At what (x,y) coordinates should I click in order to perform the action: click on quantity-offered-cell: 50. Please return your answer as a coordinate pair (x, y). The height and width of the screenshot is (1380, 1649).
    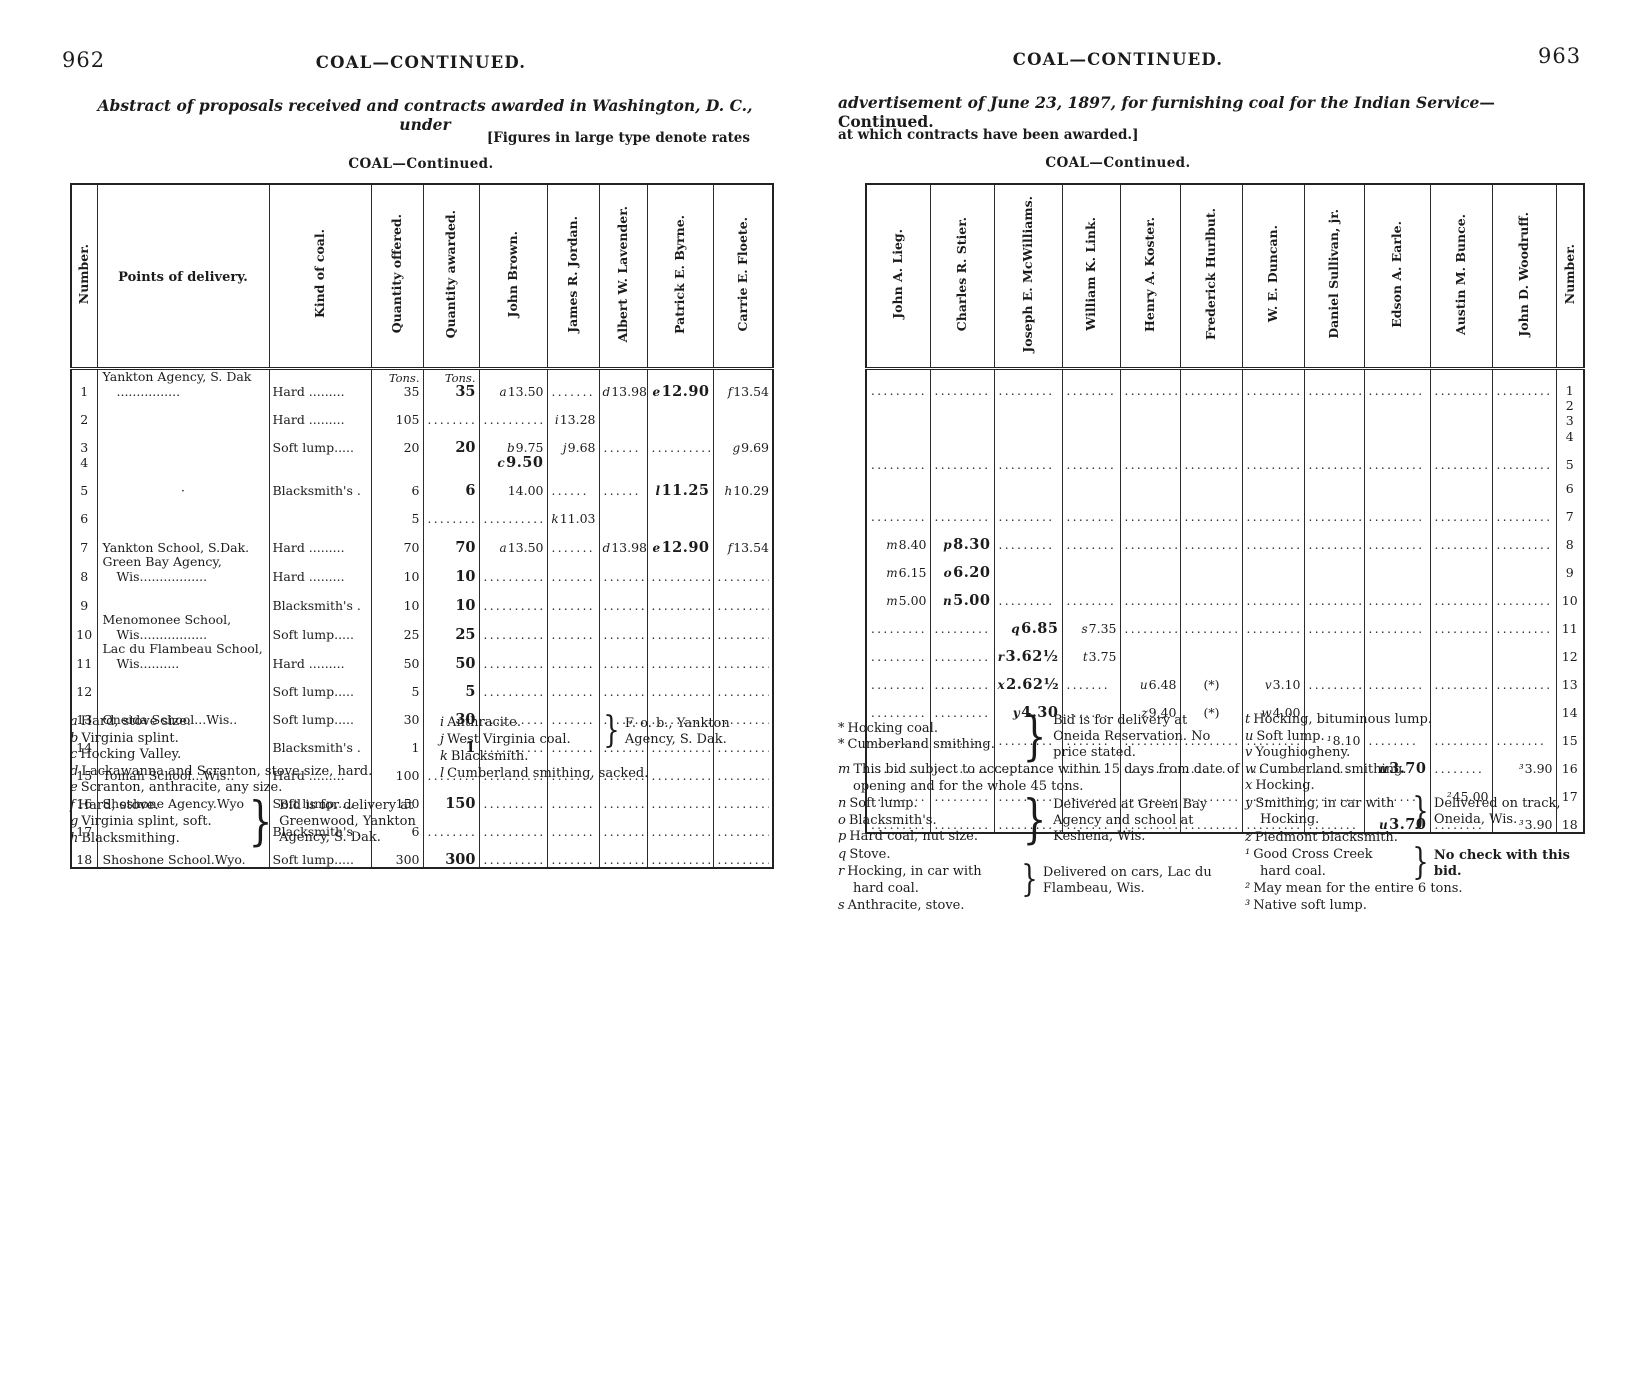
    Looking at the image, I should click on (396, 656).